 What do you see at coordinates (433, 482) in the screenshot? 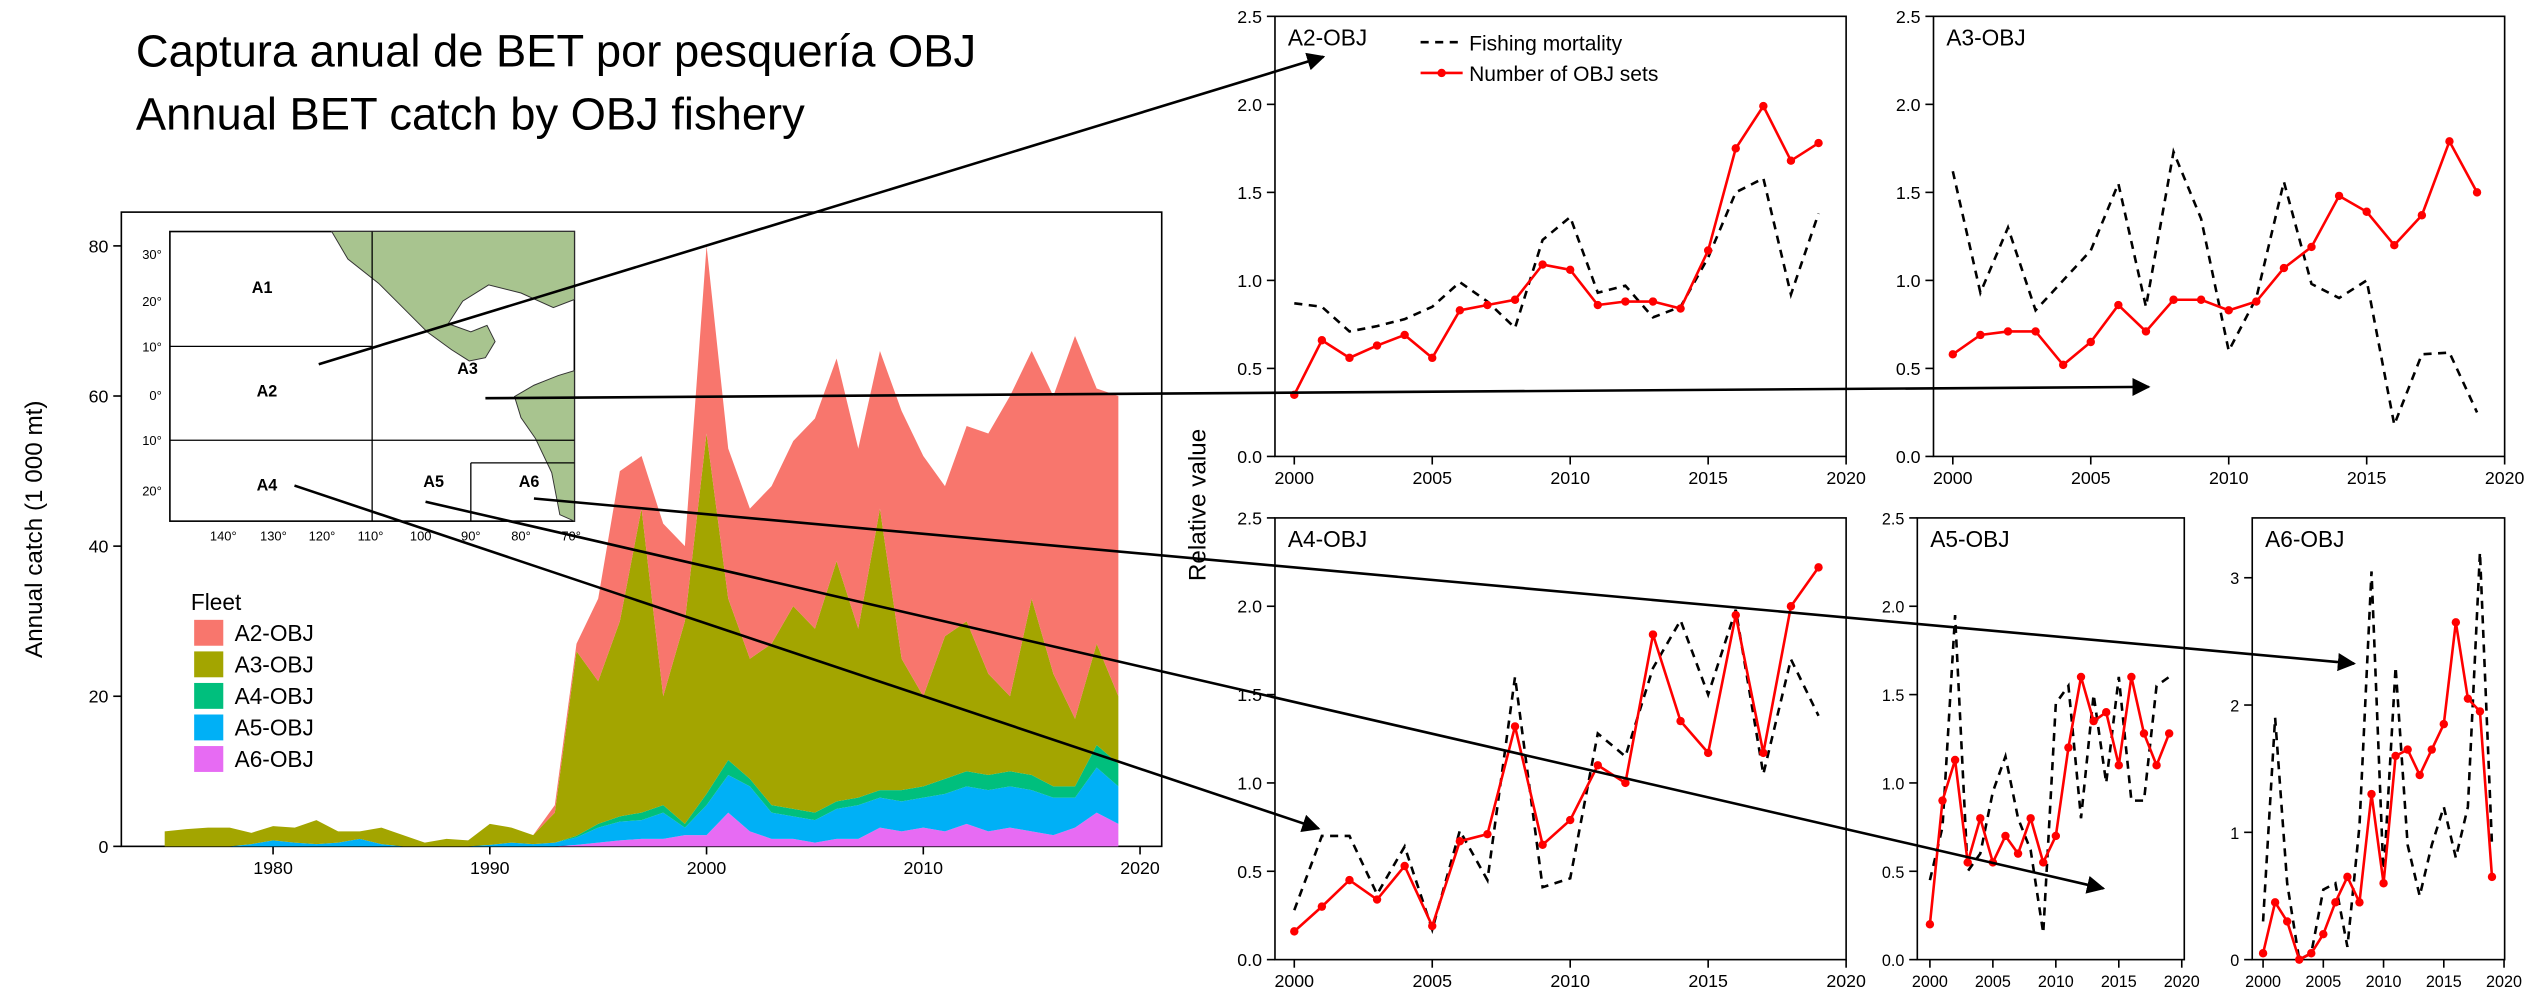
I see `region-label: A5` at bounding box center [433, 482].